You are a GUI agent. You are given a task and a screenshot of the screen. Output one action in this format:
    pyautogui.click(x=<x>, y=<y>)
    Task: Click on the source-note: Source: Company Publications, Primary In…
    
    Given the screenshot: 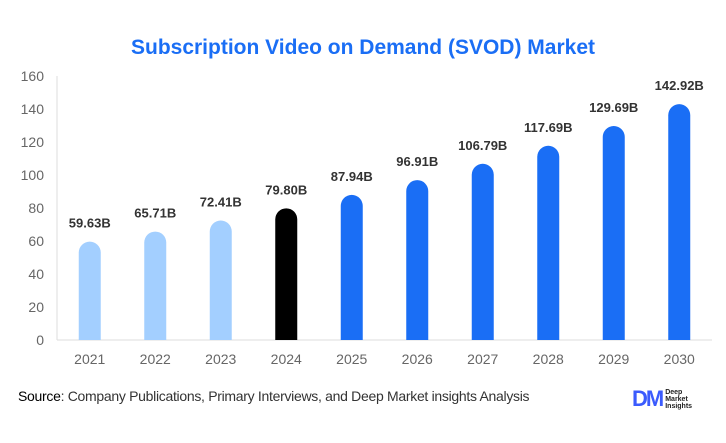 What is the action you would take?
    pyautogui.click(x=274, y=396)
    